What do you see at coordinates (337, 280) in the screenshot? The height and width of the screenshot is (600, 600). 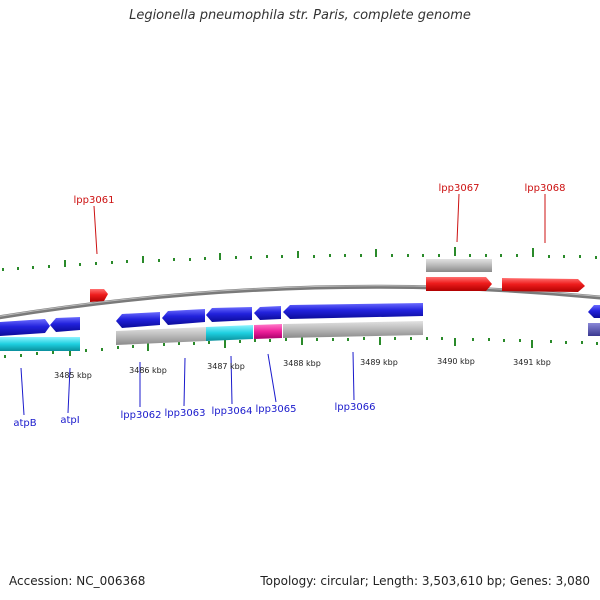 I see `forward-features` at bounding box center [337, 280].